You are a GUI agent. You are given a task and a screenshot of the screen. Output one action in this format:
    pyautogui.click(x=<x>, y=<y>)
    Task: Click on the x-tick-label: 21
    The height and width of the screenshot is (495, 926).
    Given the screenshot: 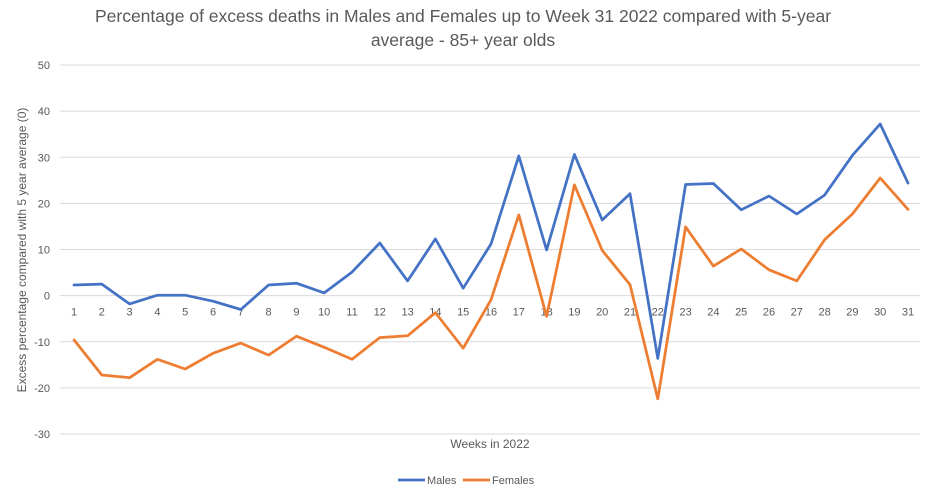 What is the action you would take?
    pyautogui.click(x=630, y=313)
    